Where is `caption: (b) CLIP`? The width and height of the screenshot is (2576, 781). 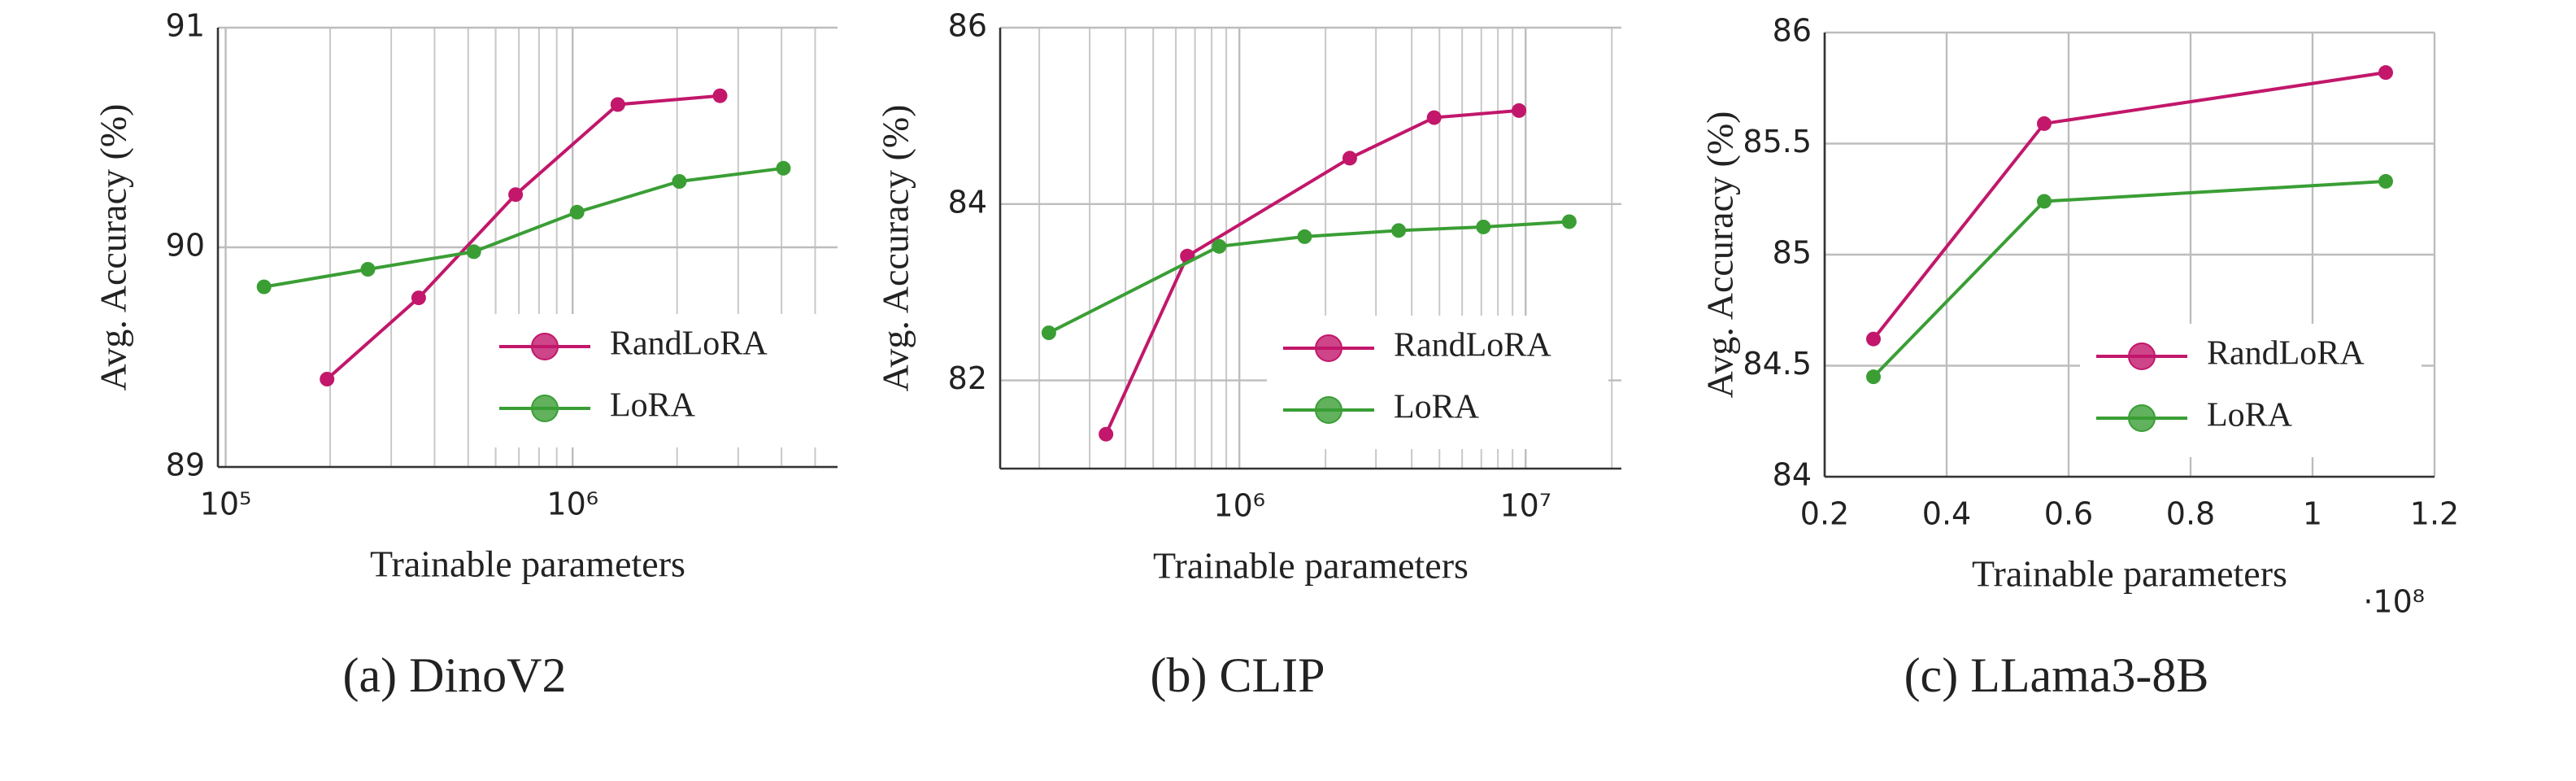
caption: (b) CLIP is located at coordinates (1238, 675).